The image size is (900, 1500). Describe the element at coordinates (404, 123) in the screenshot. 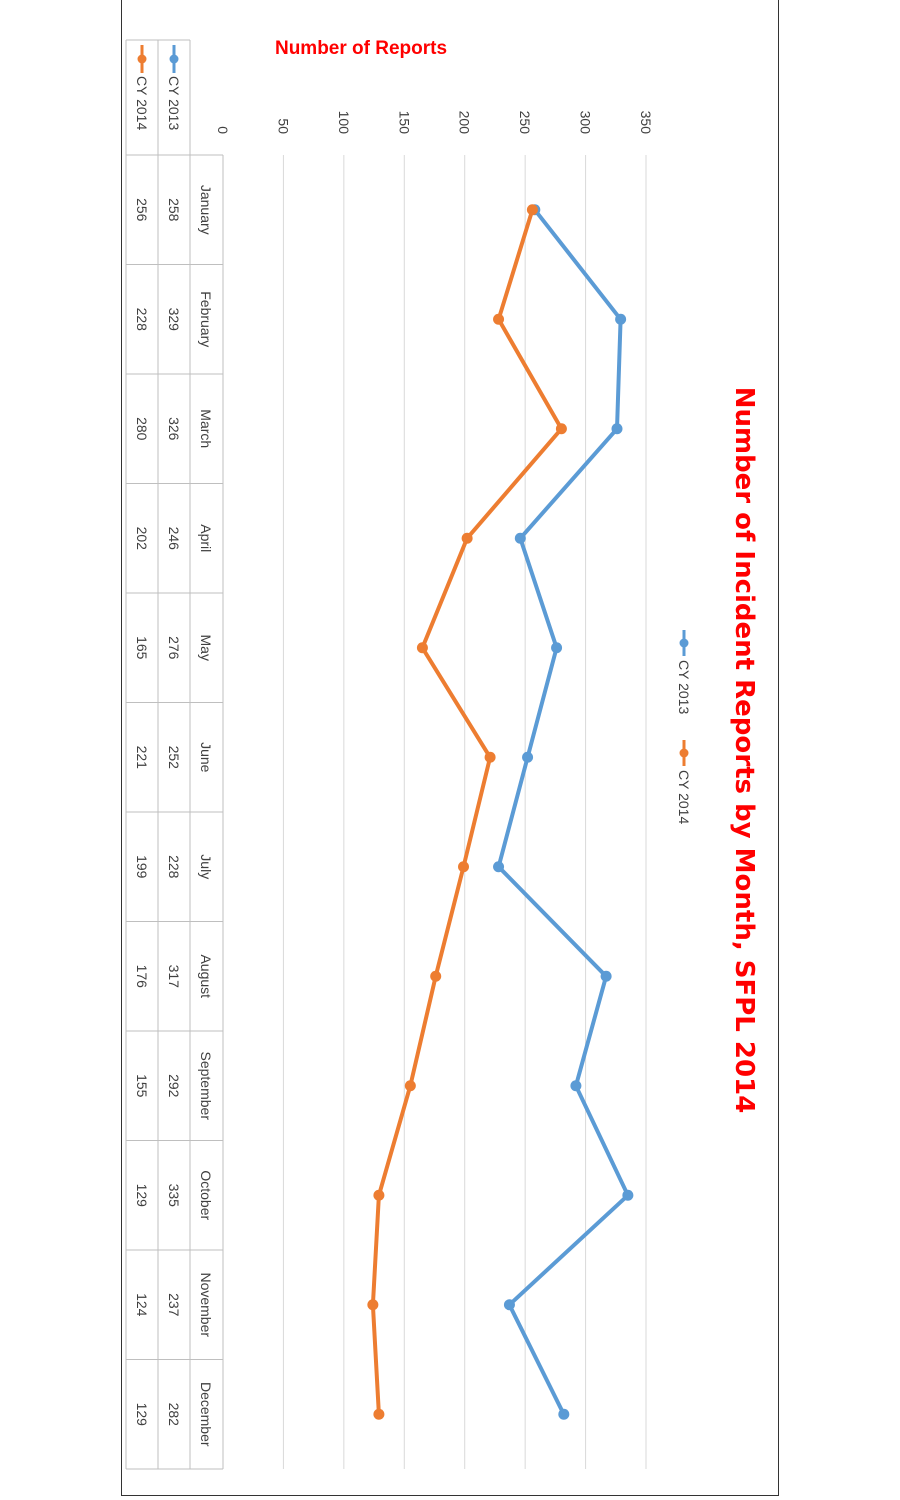

I see `y-tick-label: 150` at that location.